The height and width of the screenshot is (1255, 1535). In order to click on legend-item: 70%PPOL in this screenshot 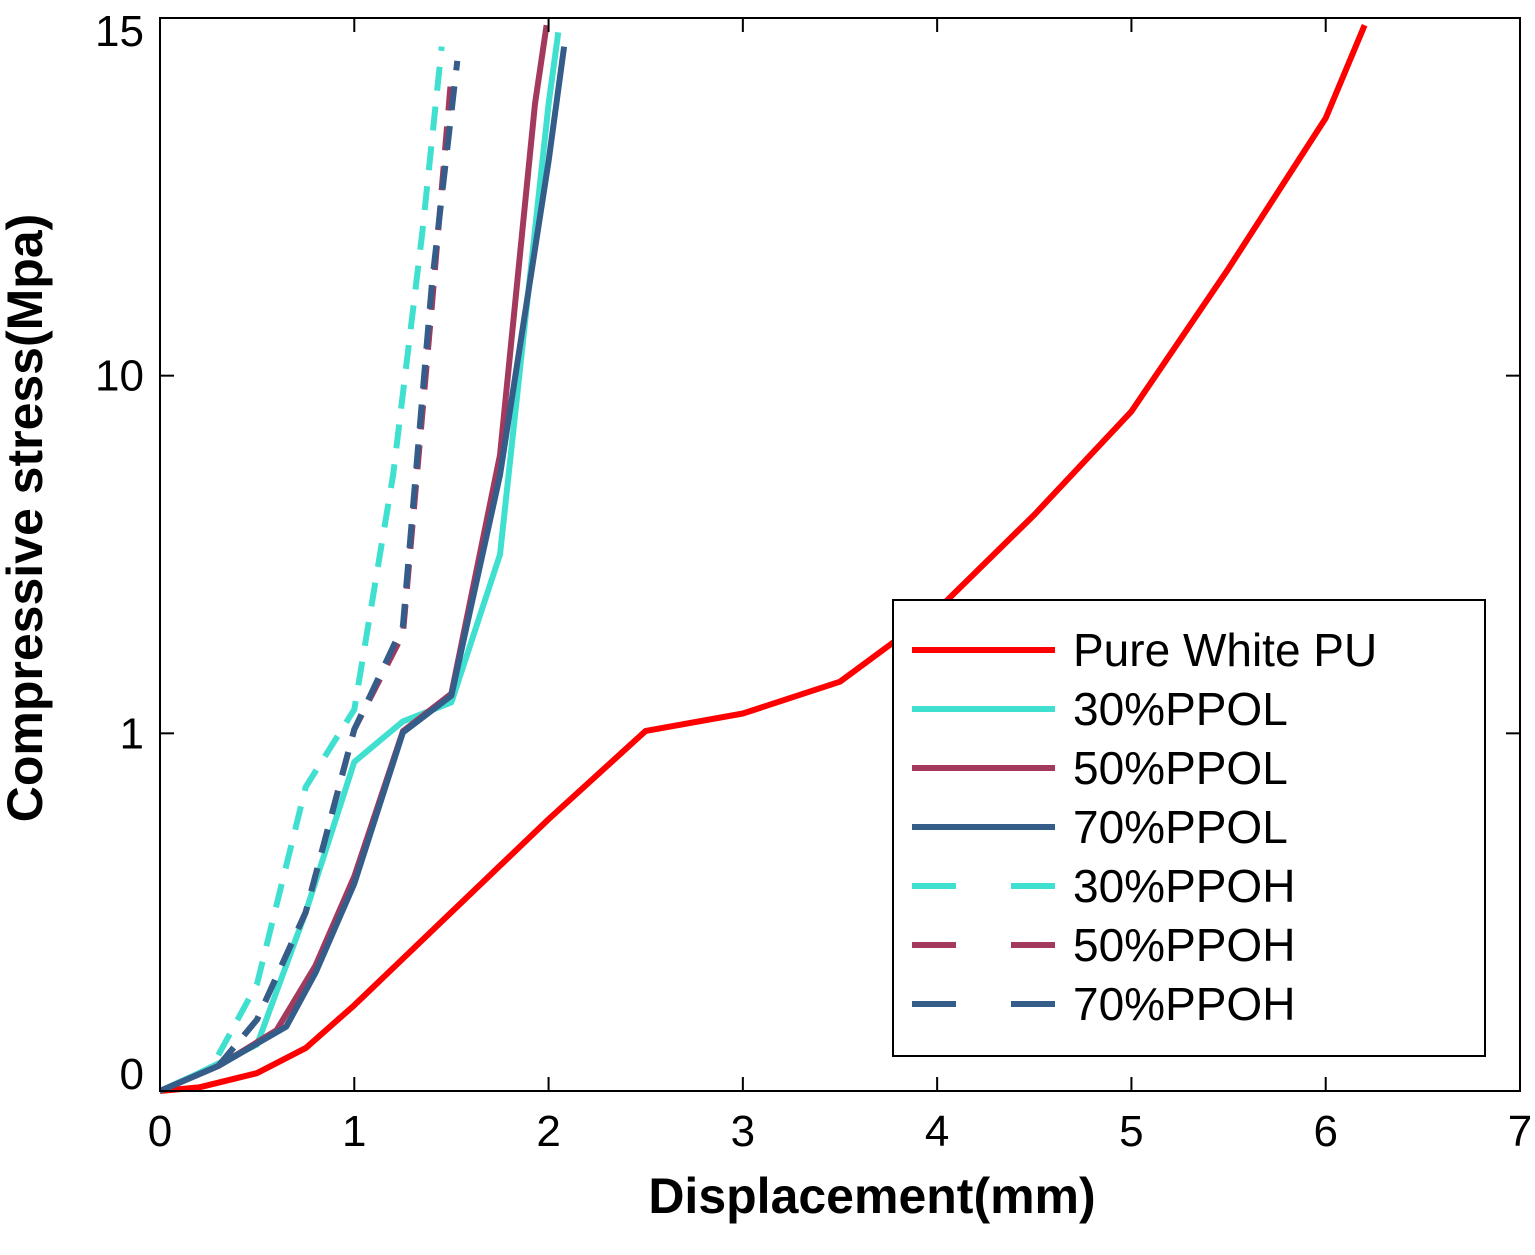, I will do `click(1100, 827)`.